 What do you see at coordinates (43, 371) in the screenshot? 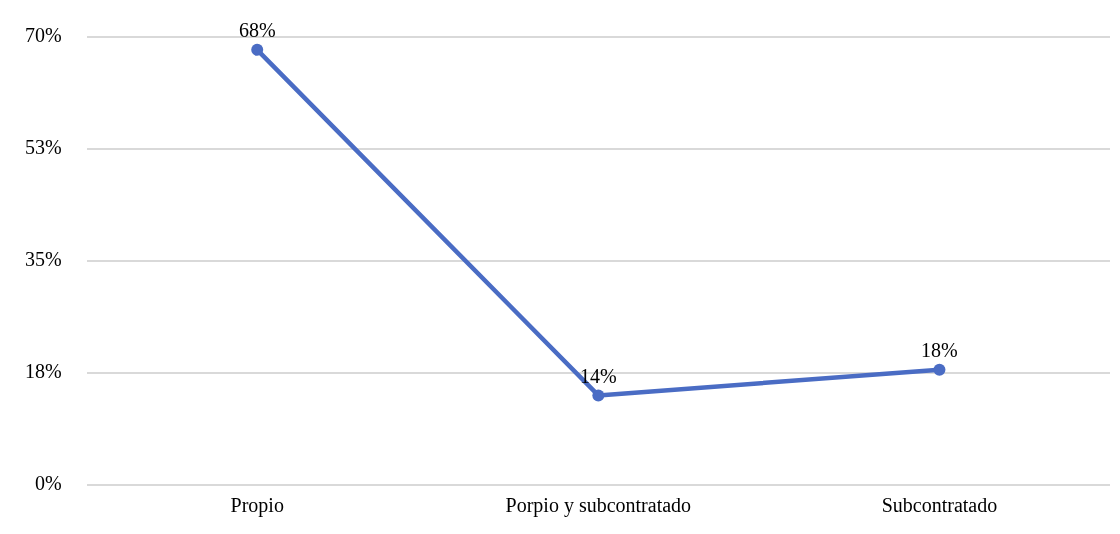
I see `y-tick-label: 18%` at bounding box center [43, 371].